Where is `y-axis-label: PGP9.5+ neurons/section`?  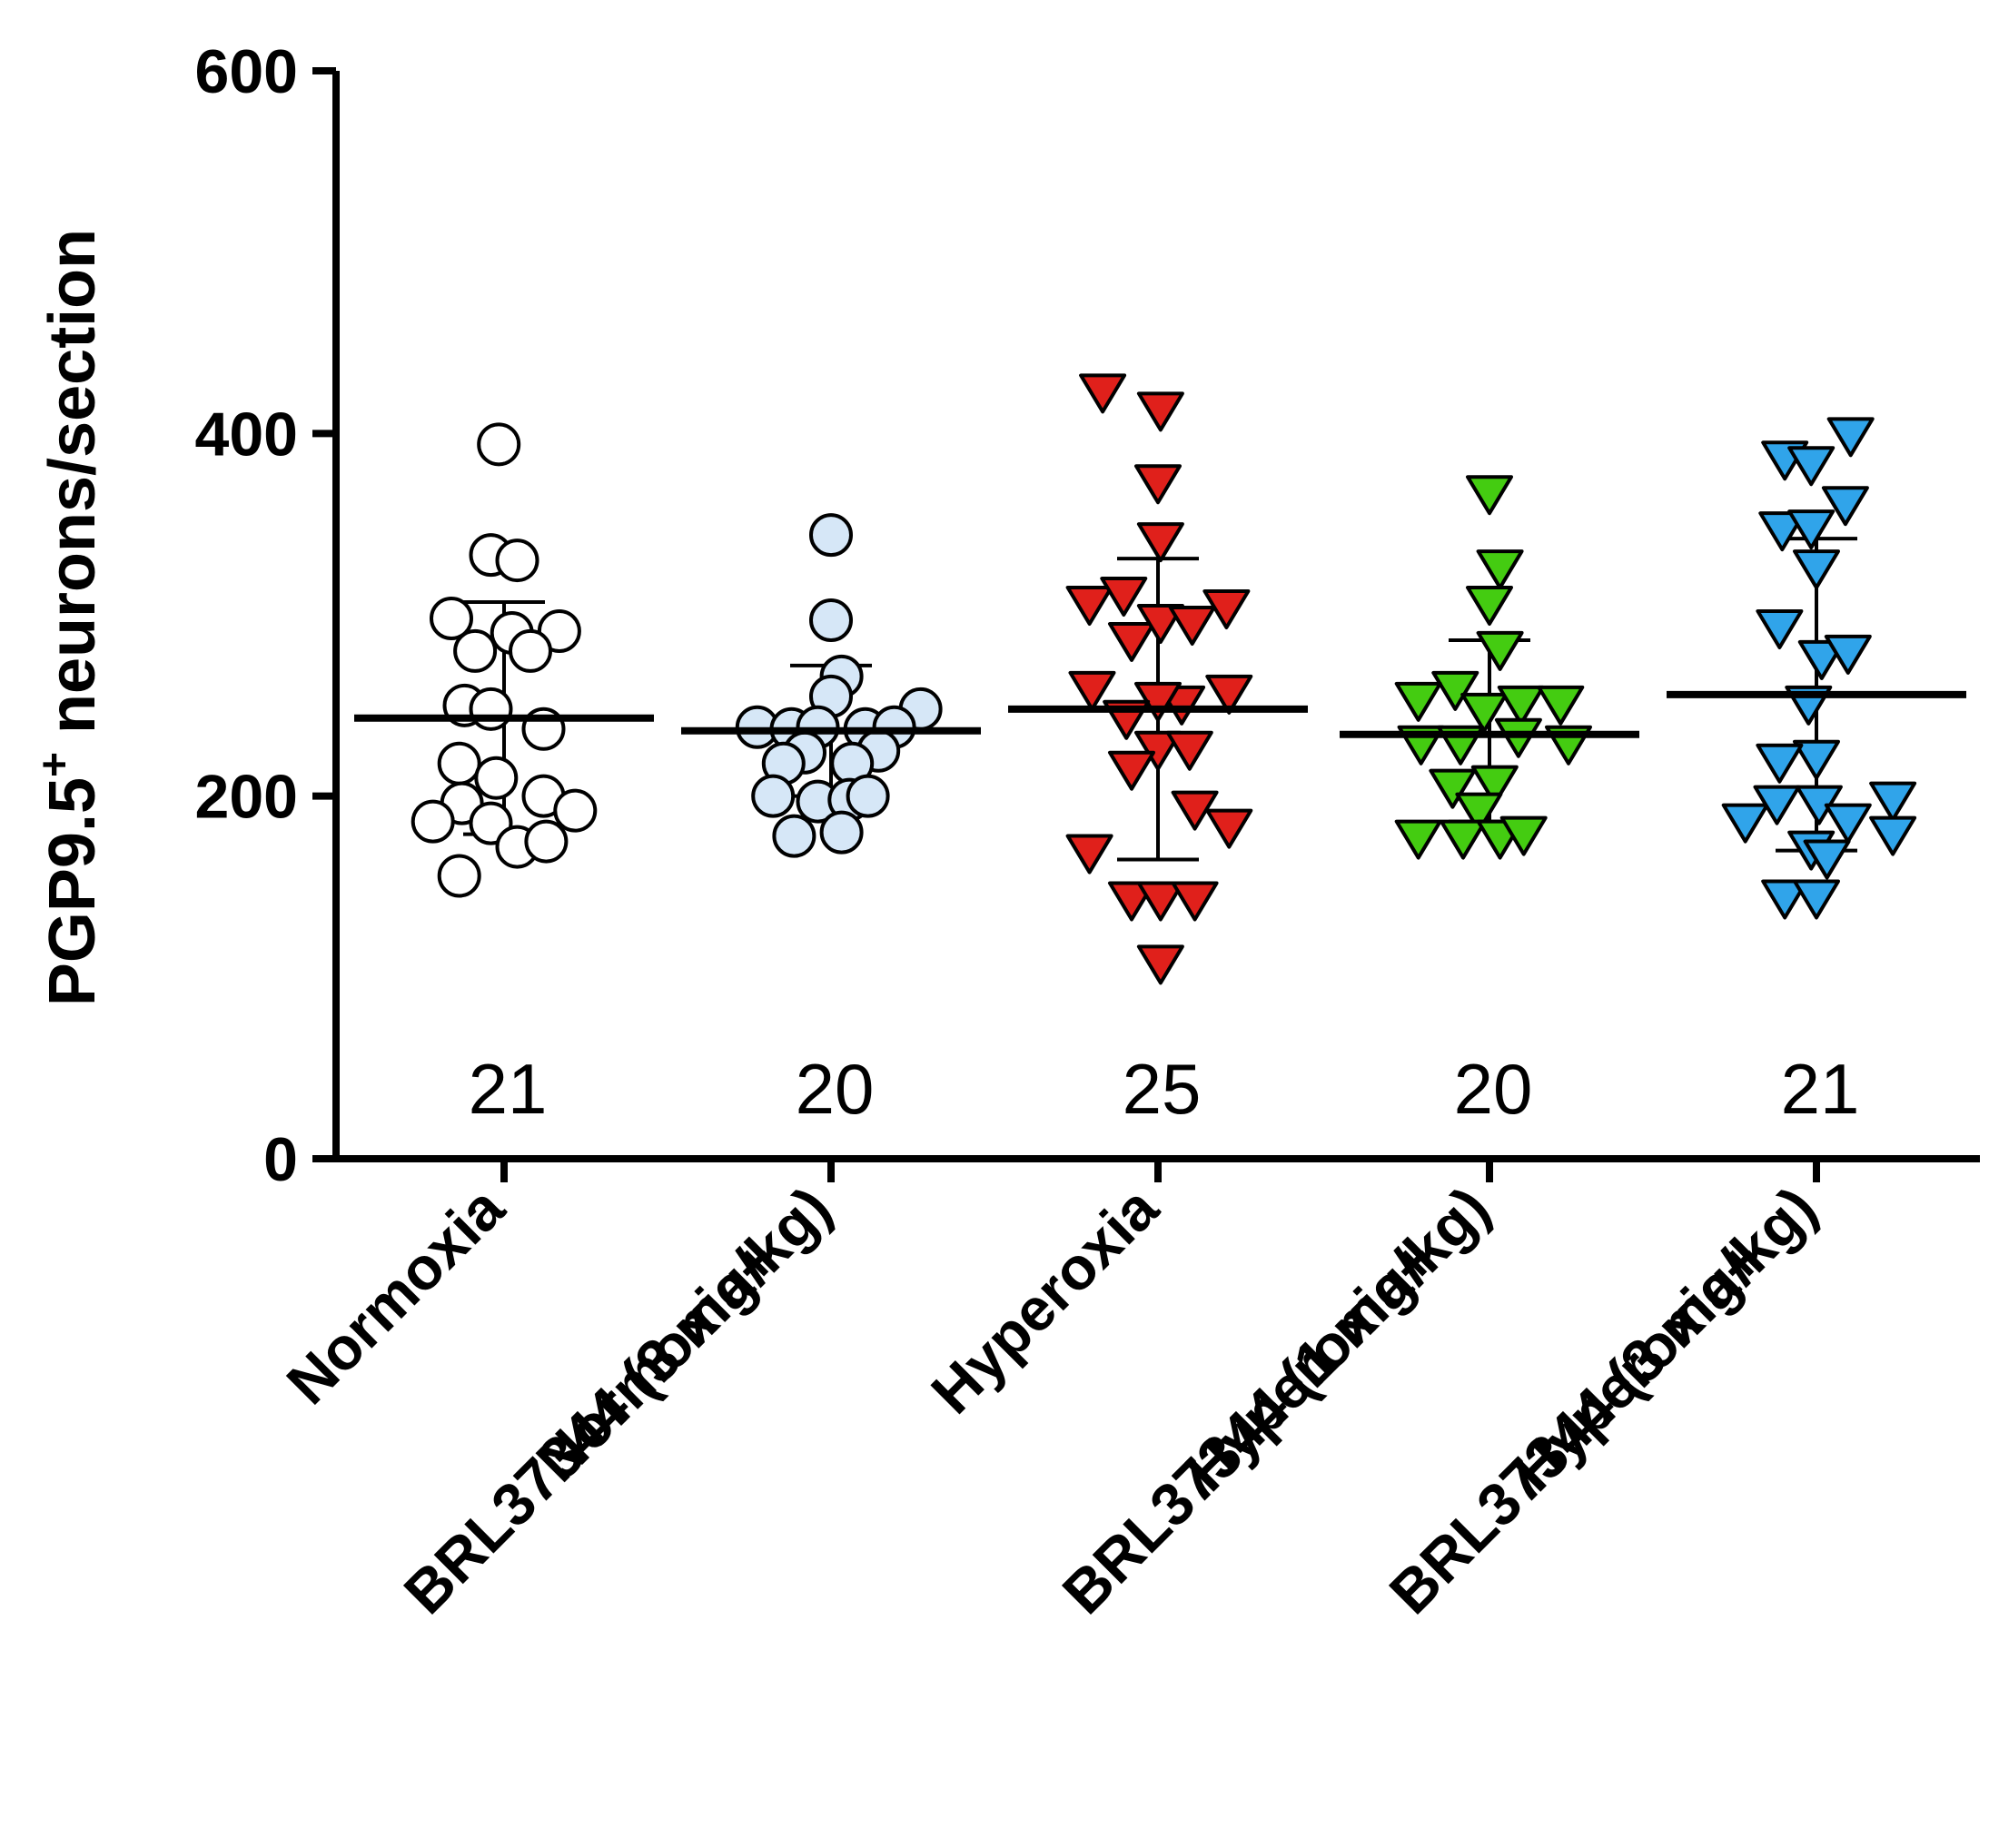 y-axis-label: PGP9.5+ neurons/section is located at coordinates (70, 618).